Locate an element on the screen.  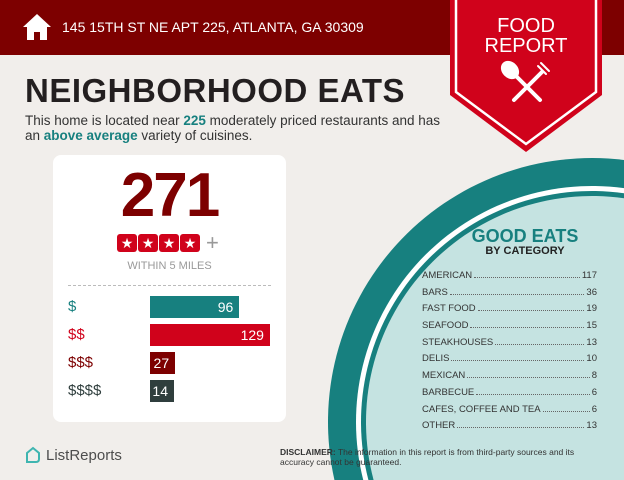
spoon-fork-icon is located at coordinates (525, 81).